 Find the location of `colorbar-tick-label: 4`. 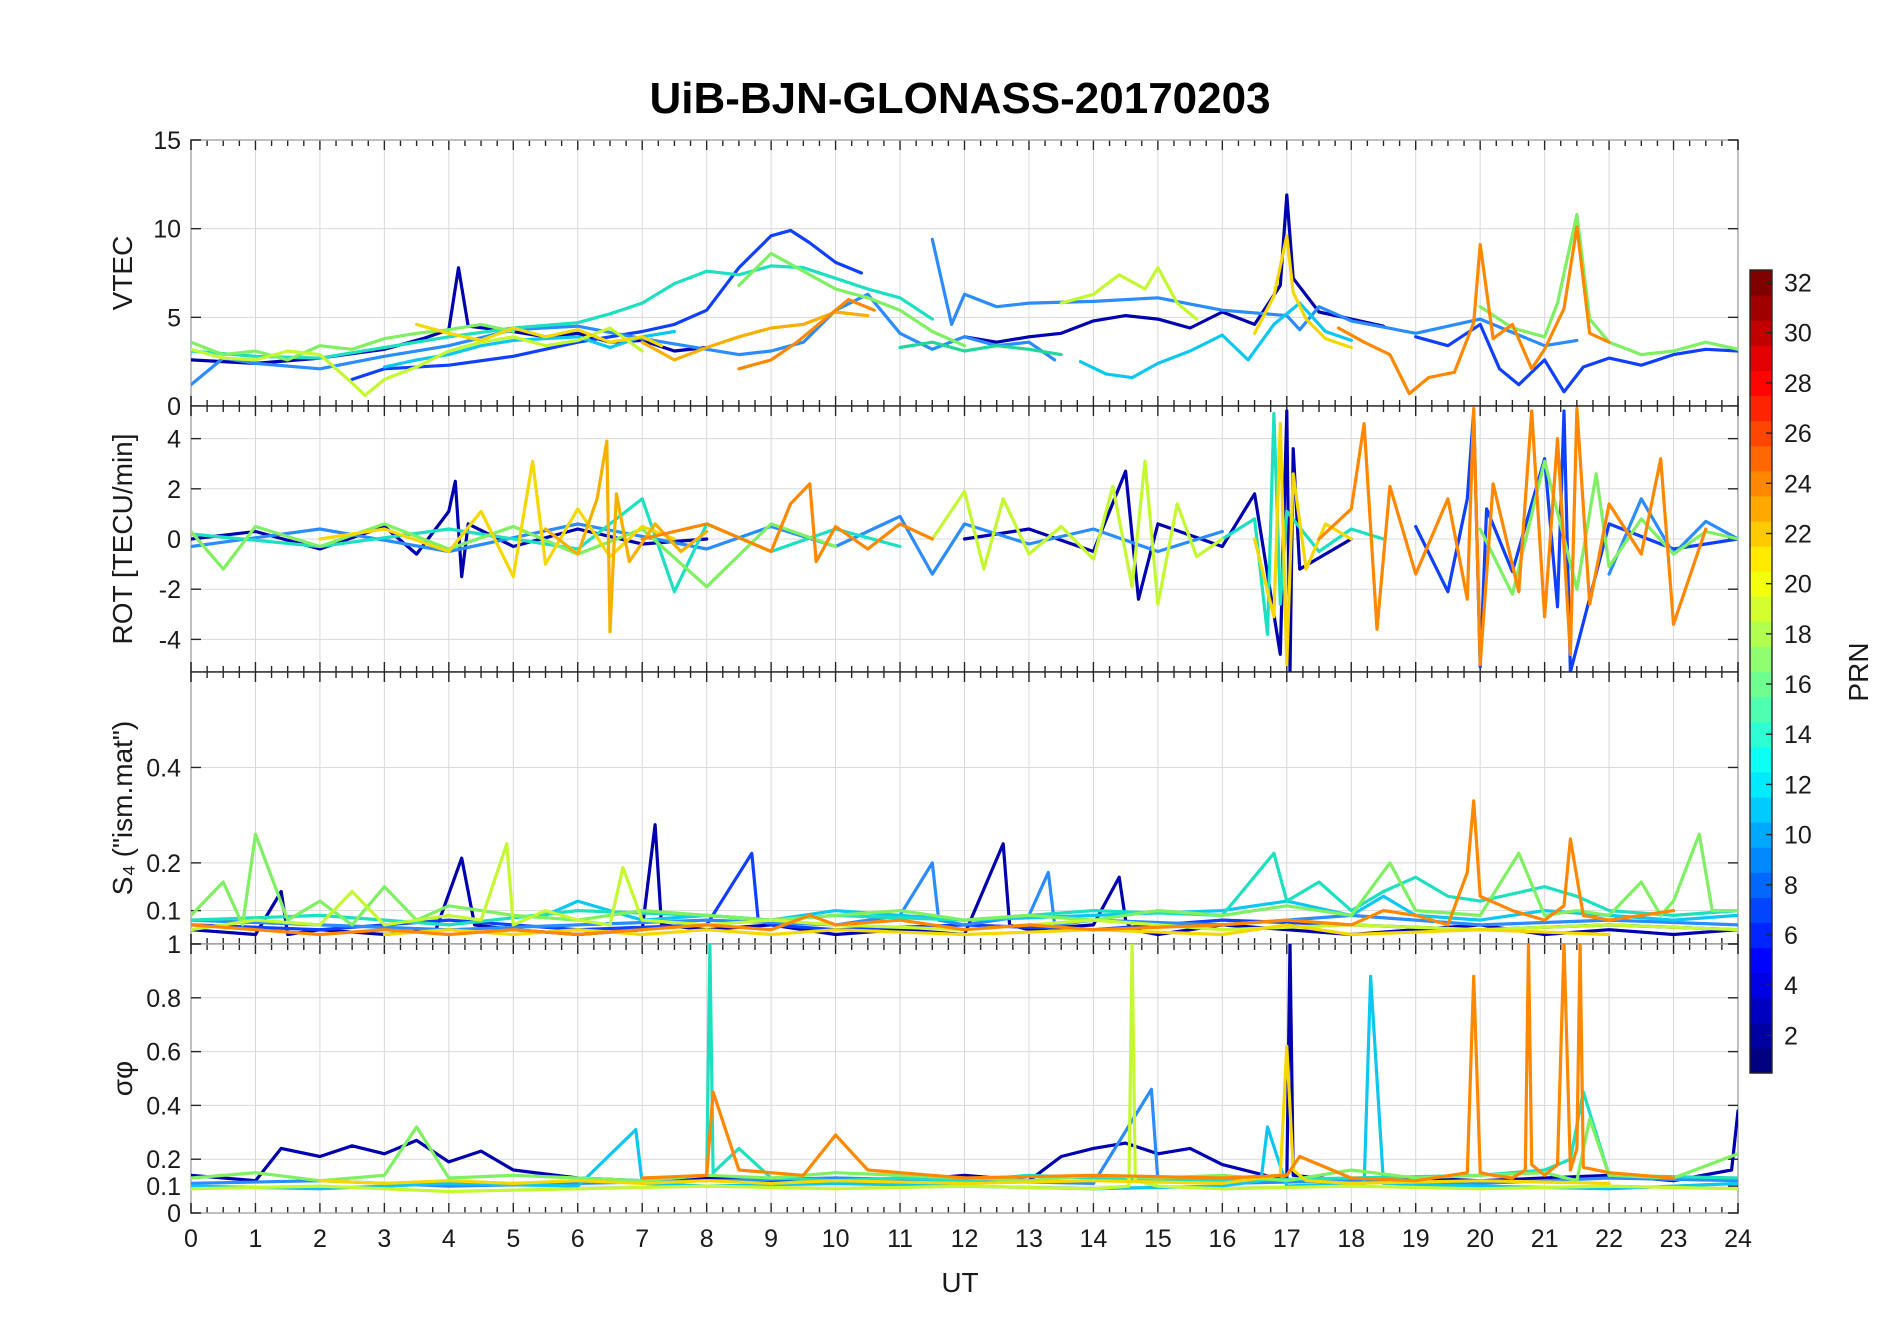

colorbar-tick-label: 4 is located at coordinates (1791, 986).